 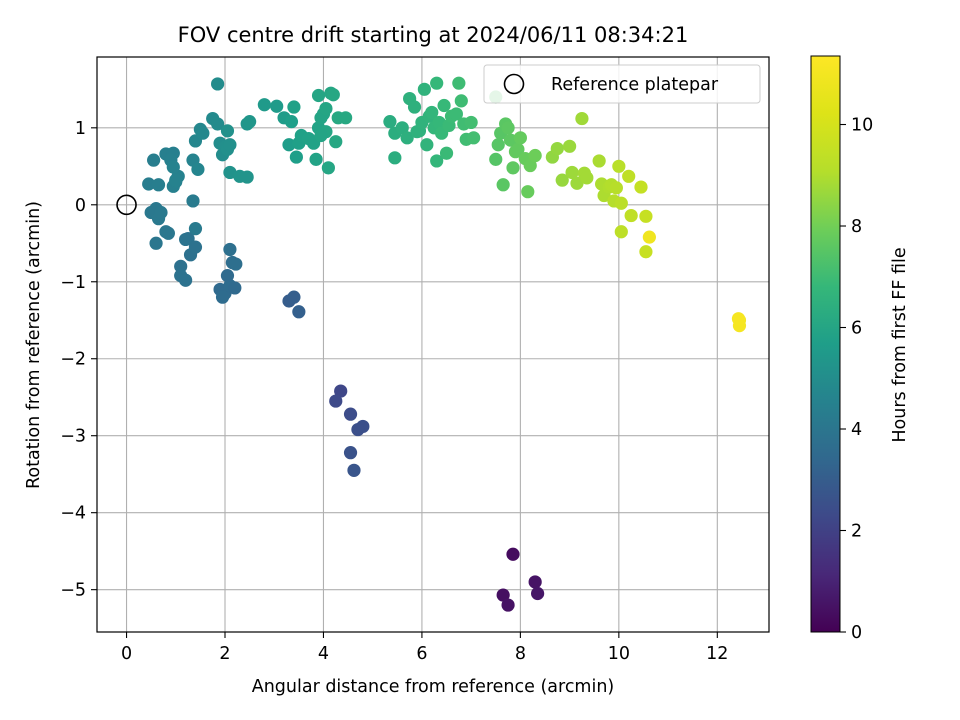 What do you see at coordinates (224, 654) in the screenshot?
I see `x-tick-label: 2` at bounding box center [224, 654].